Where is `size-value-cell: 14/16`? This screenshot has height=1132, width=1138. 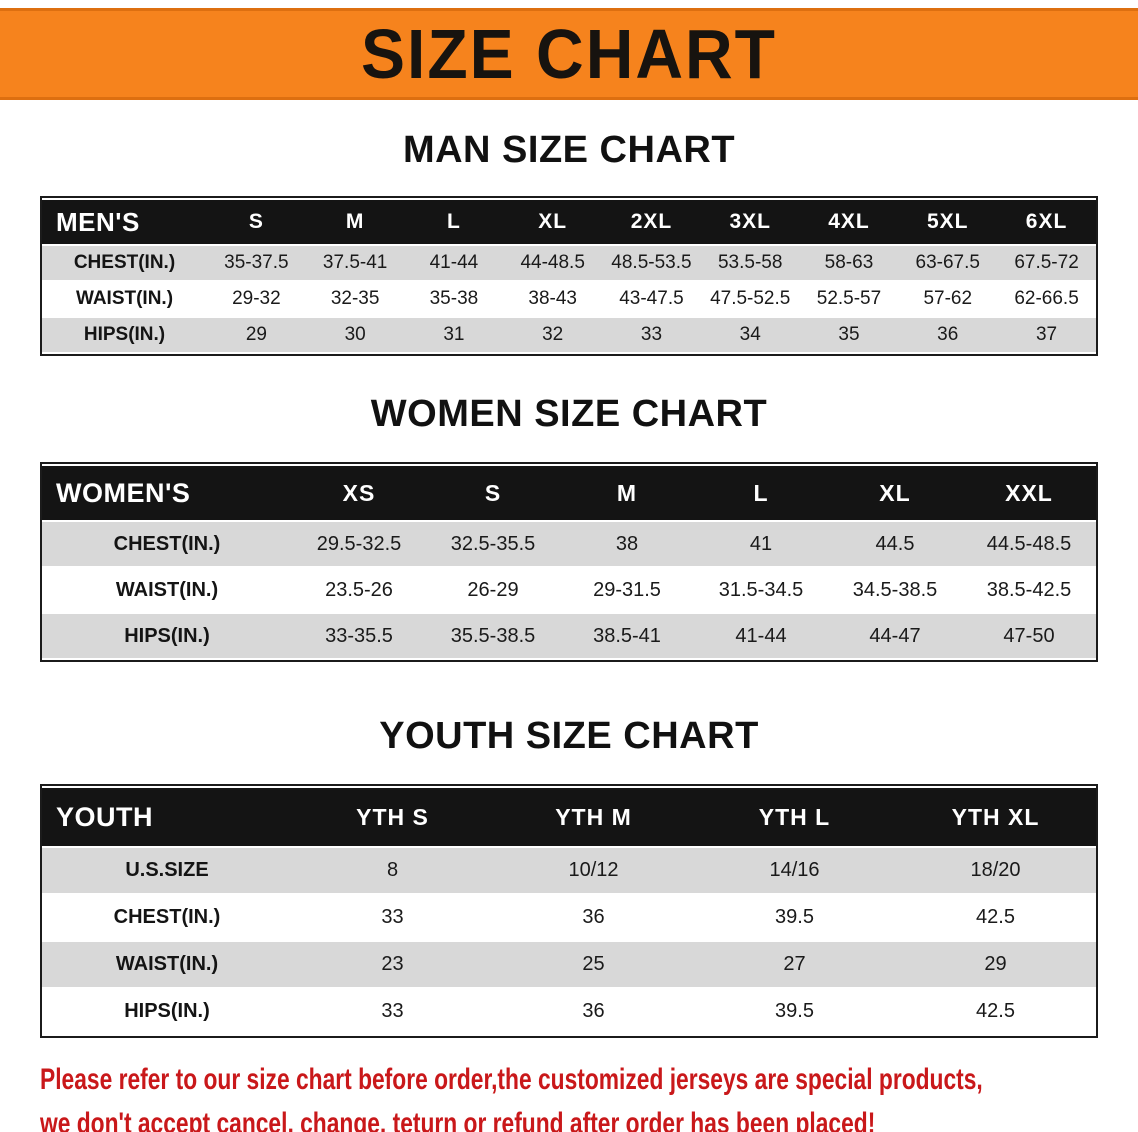
size-value-cell: 14/16 is located at coordinates (794, 871).